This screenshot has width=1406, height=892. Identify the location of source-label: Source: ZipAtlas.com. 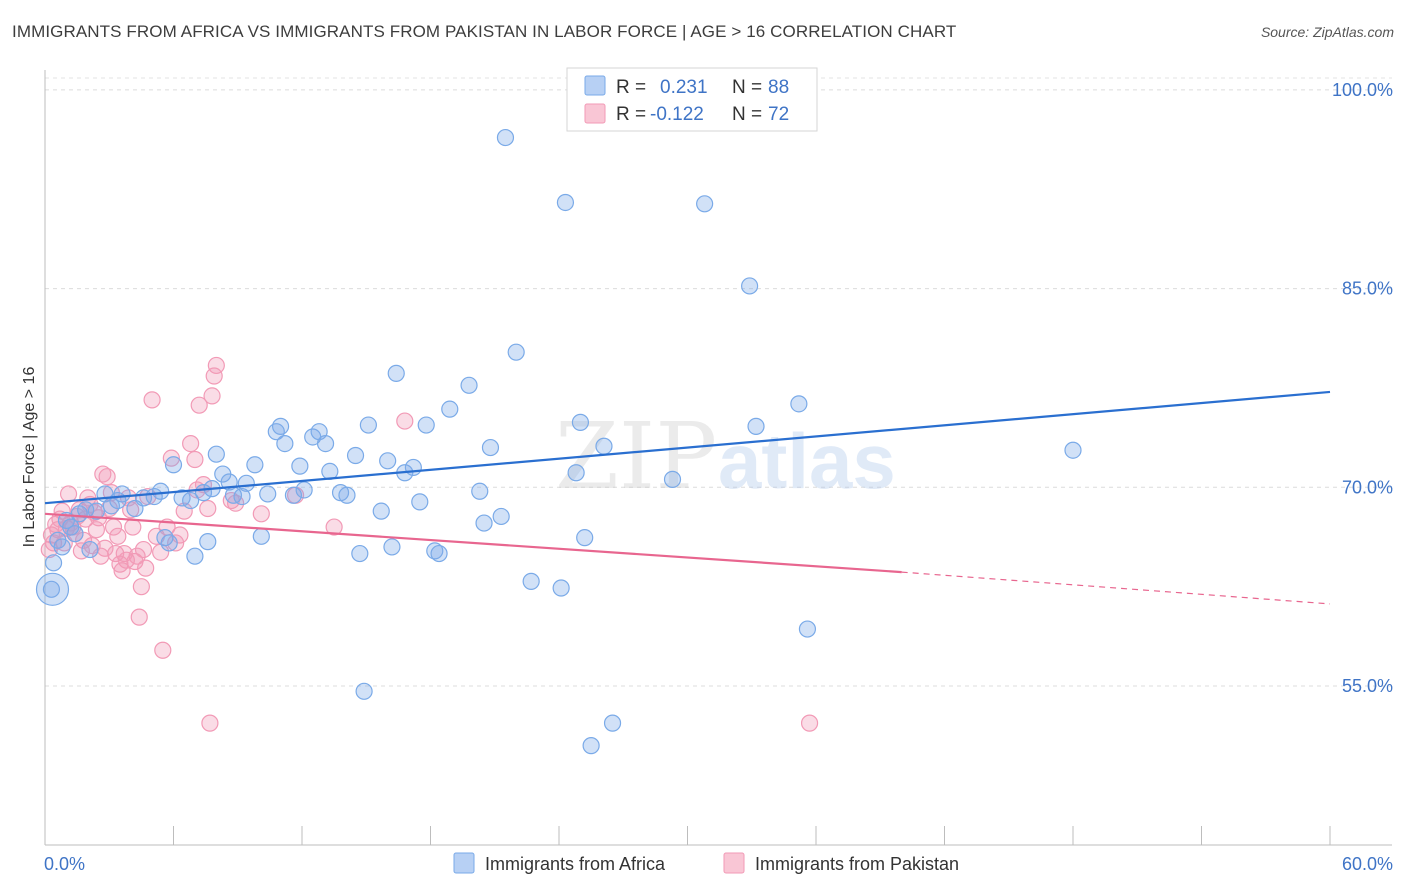
(1327, 32).